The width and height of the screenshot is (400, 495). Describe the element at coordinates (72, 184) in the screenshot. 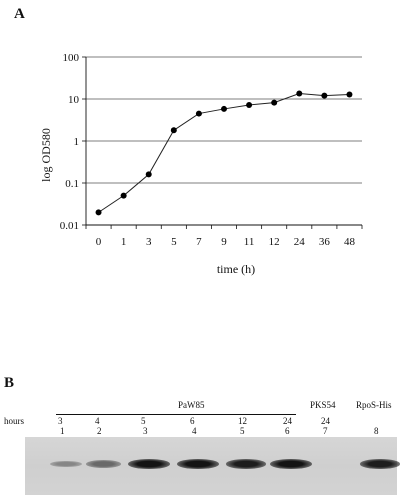

I see `y-tick-label: 0.1` at that location.